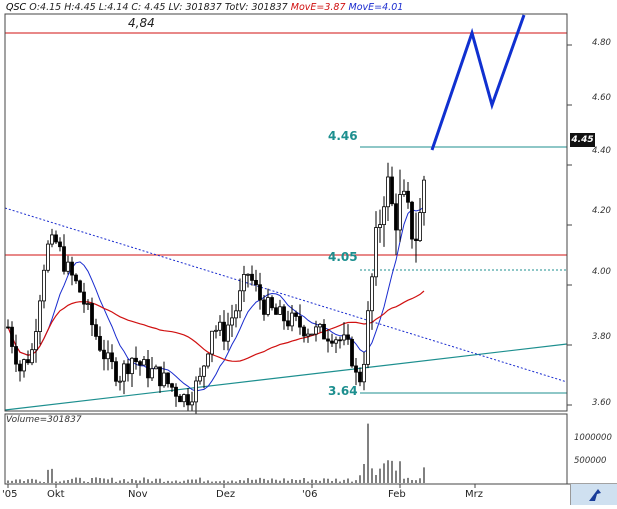 This screenshot has width=617, height=509. What do you see at coordinates (56, 494) in the screenshot?
I see `x-tick-label: Okt` at bounding box center [56, 494].